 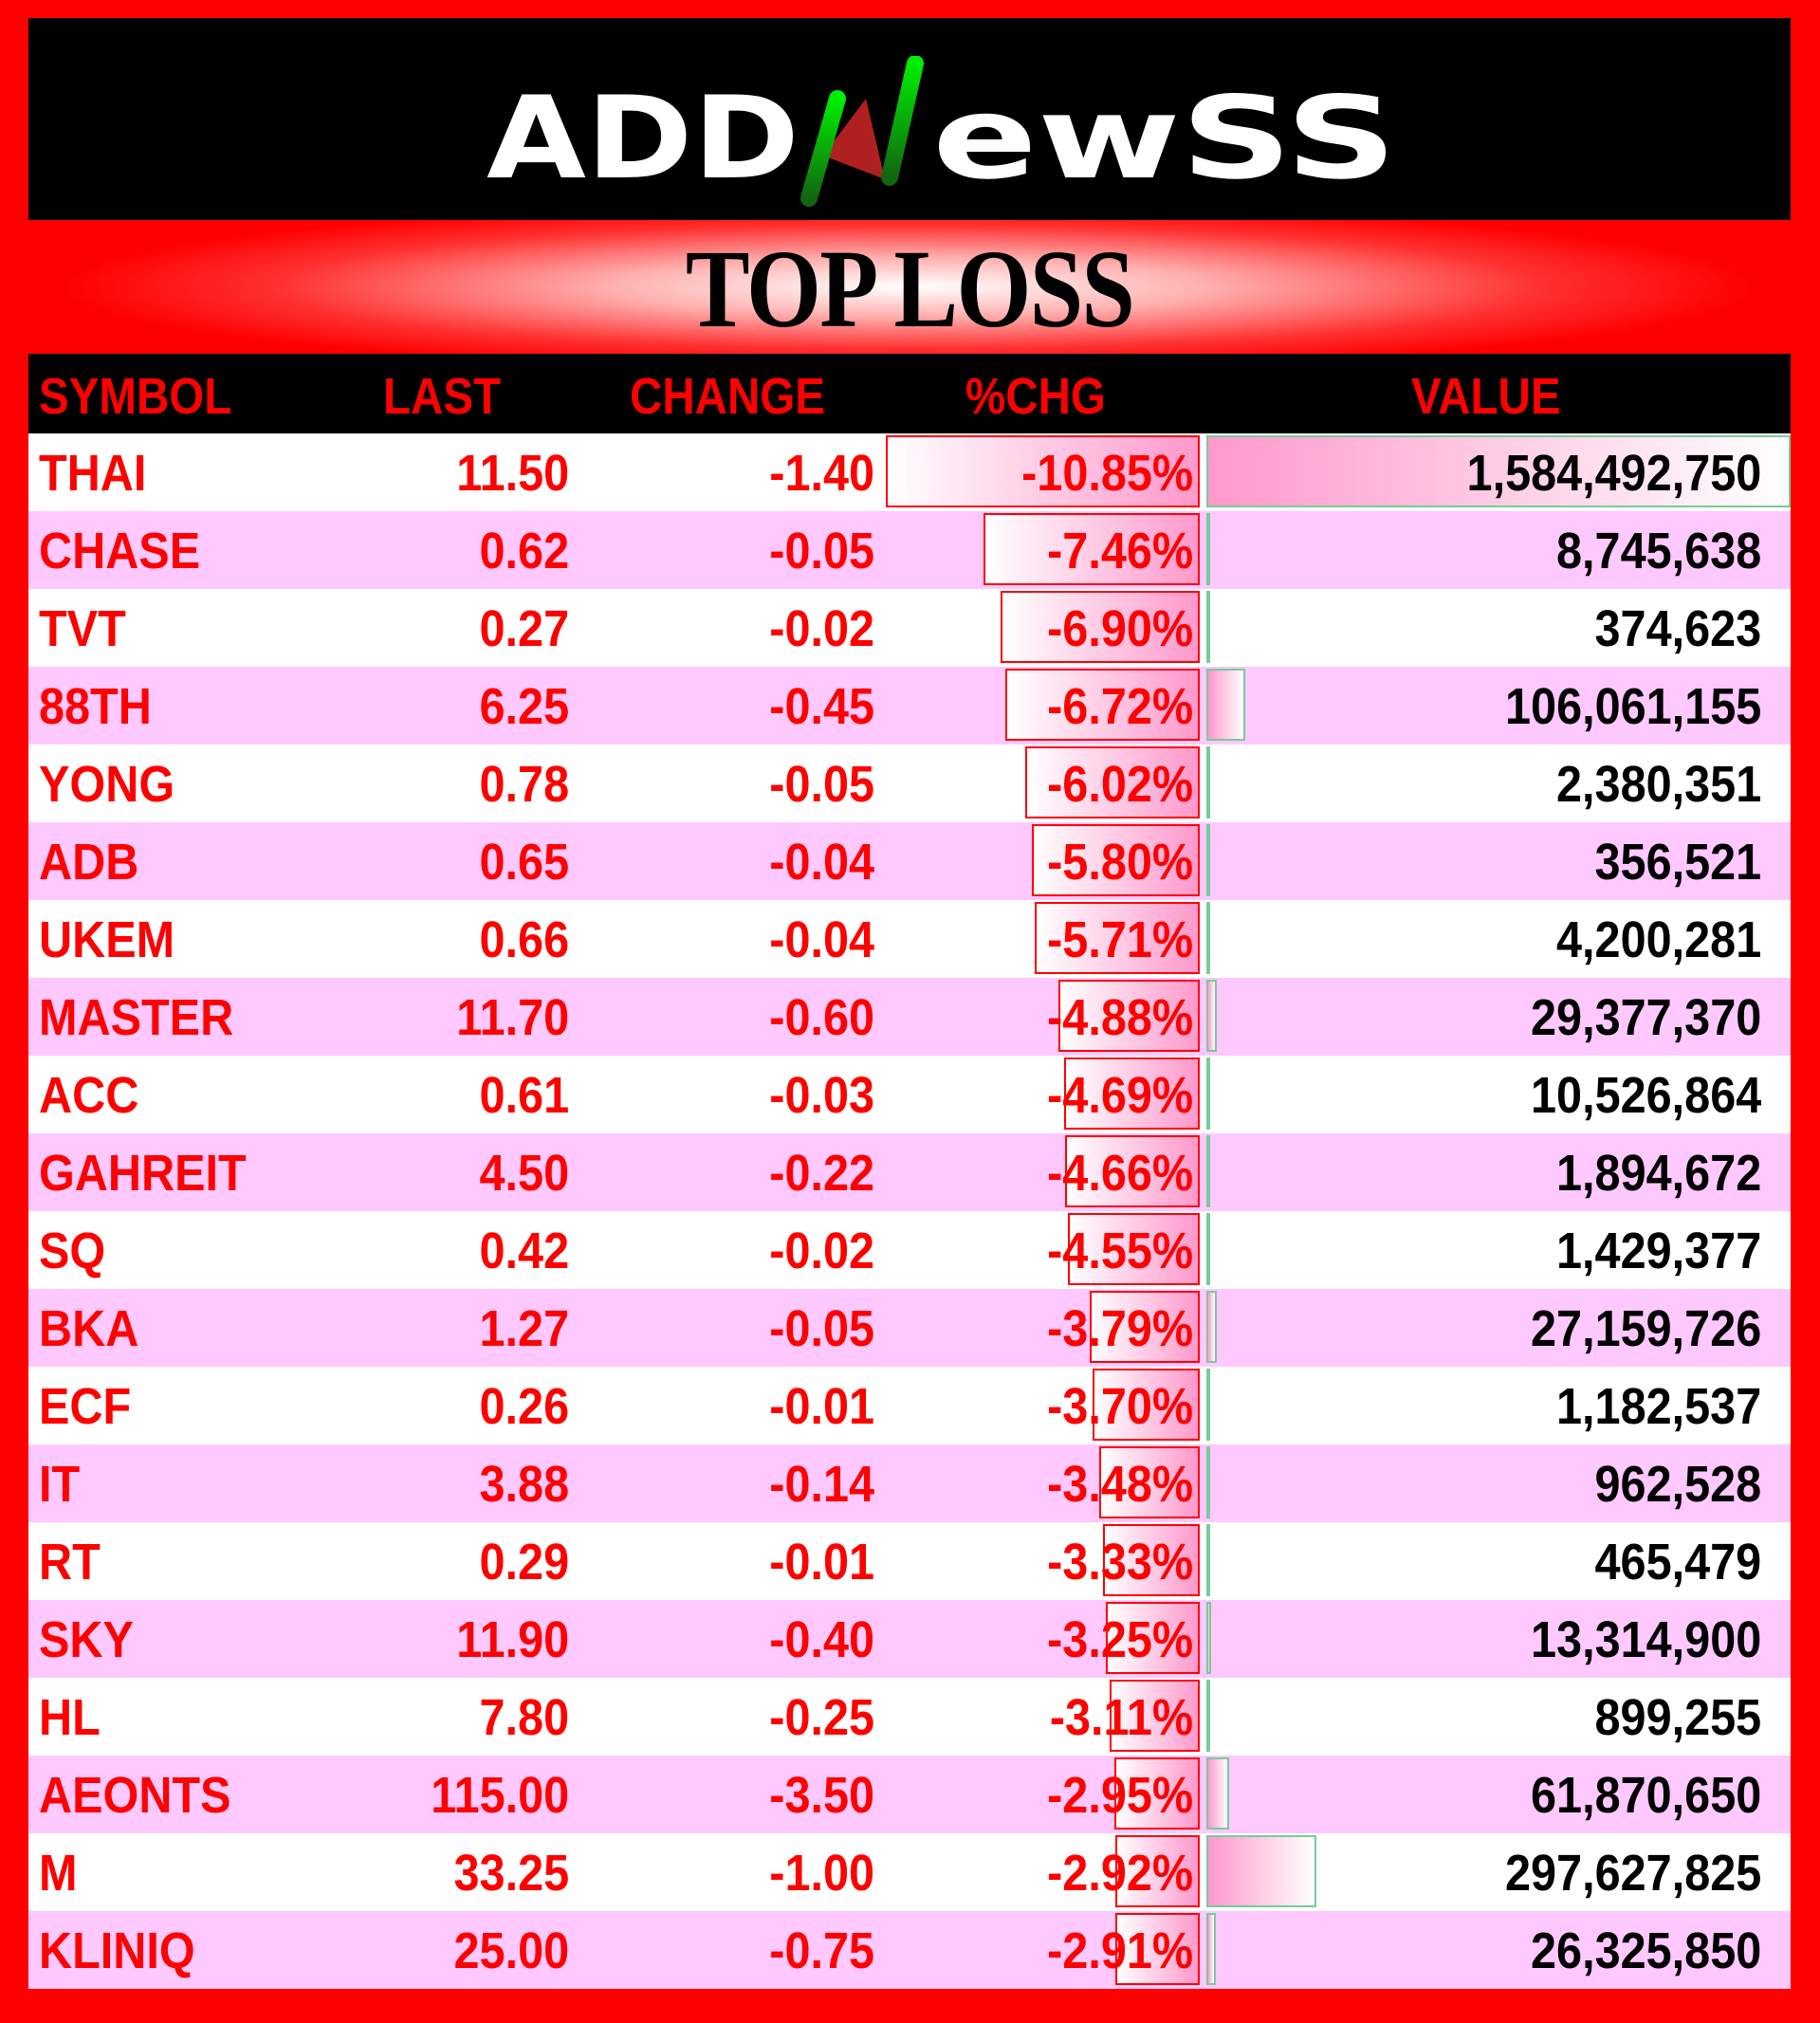 I want to click on cell-pct: -4.88%, so click(x=1120, y=1017).